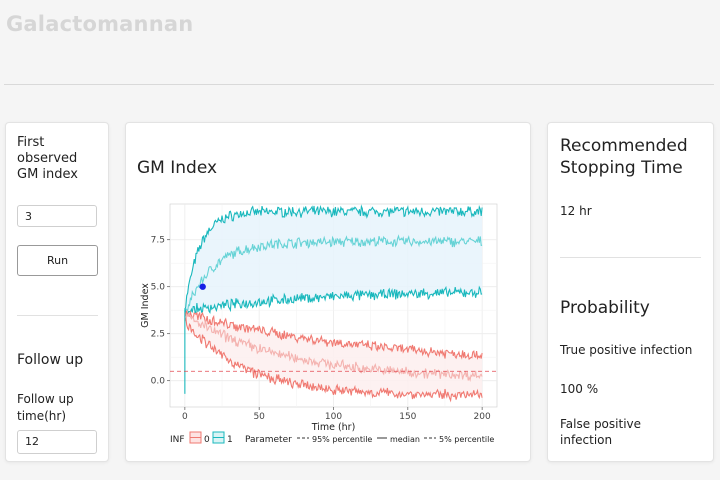 The height and width of the screenshot is (480, 720). Describe the element at coordinates (605, 308) in the screenshot. I see `probability-heading: Probability` at that location.